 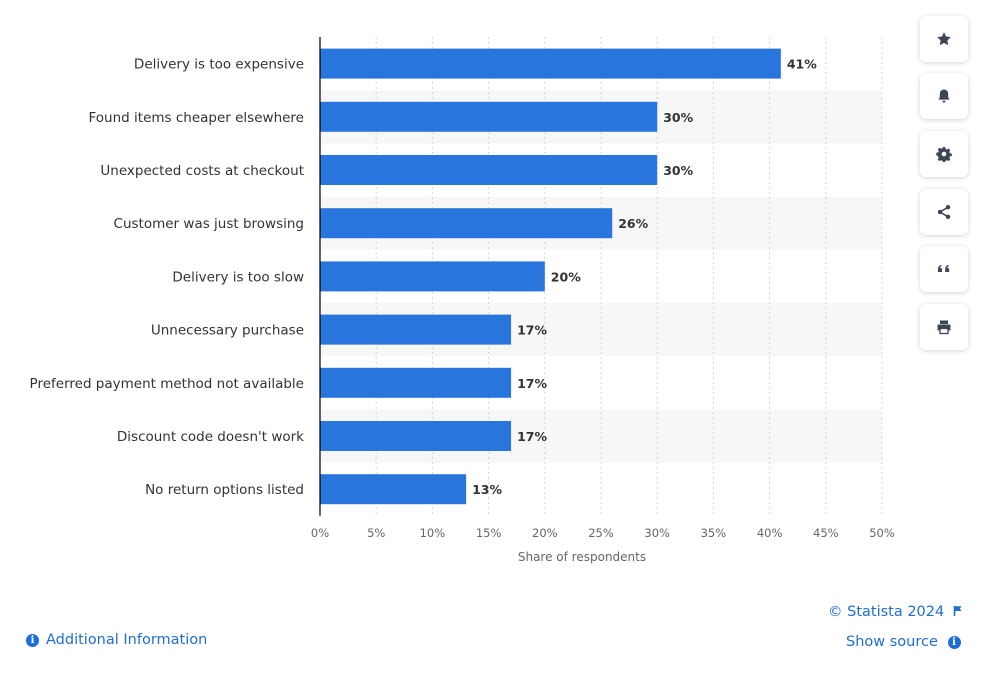 I want to click on share-button, so click(x=944, y=212).